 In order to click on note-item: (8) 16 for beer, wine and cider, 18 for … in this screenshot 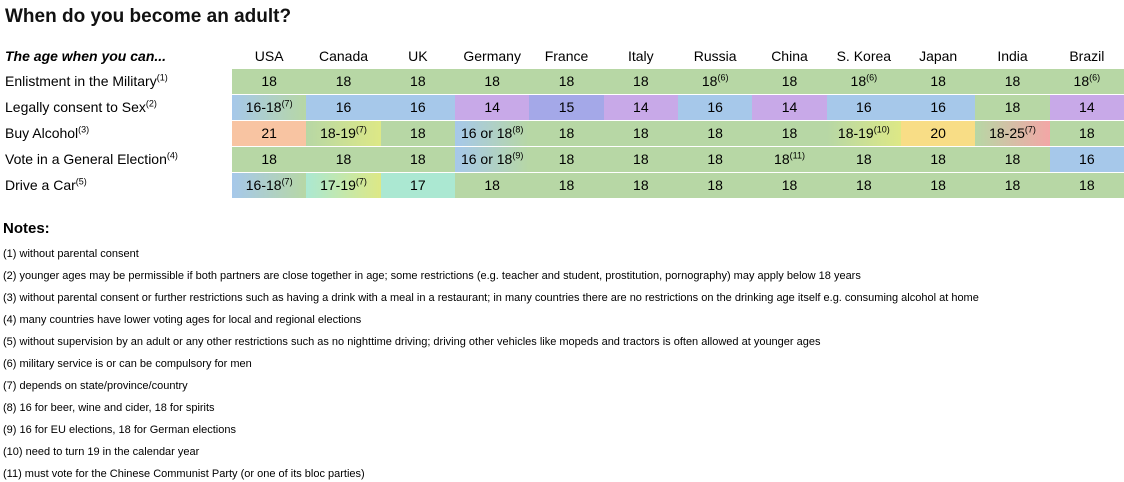, I will do `click(109, 408)`.